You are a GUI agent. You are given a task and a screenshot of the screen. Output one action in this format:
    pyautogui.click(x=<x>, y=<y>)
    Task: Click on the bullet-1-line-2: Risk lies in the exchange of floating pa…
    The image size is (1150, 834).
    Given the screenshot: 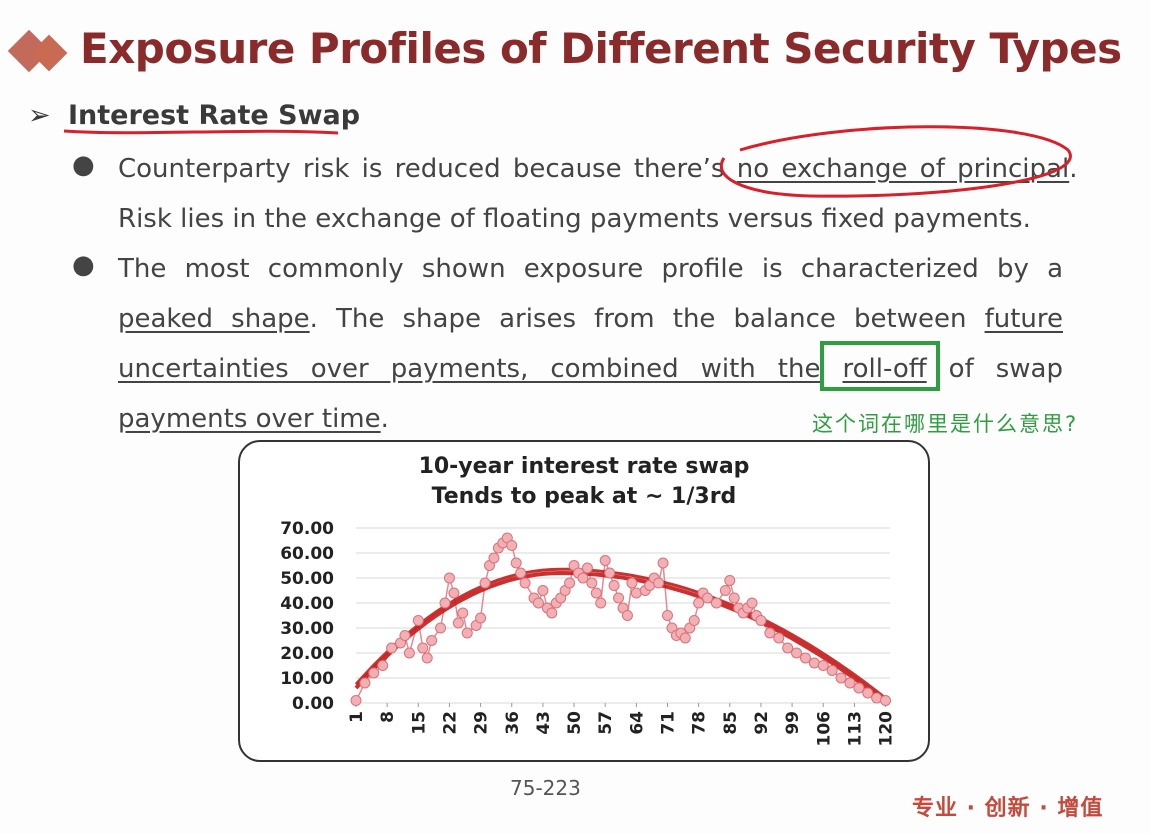 What is the action you would take?
    pyautogui.click(x=574, y=219)
    